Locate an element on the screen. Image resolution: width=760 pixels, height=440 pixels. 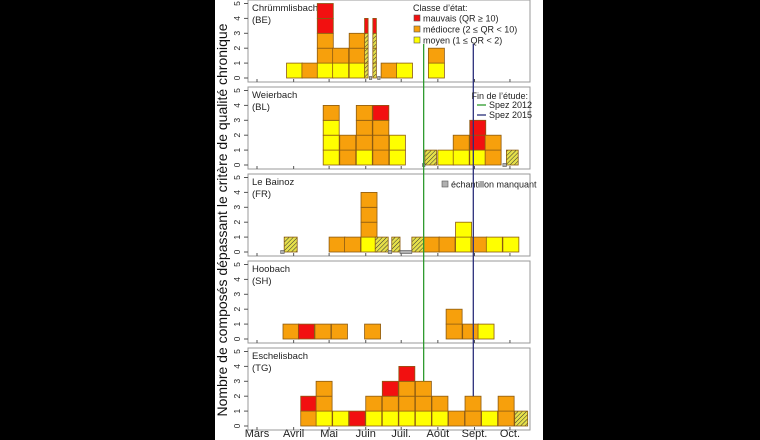
legend-label: moyen (1 ≤ QR < 2) is located at coordinates (462, 41).